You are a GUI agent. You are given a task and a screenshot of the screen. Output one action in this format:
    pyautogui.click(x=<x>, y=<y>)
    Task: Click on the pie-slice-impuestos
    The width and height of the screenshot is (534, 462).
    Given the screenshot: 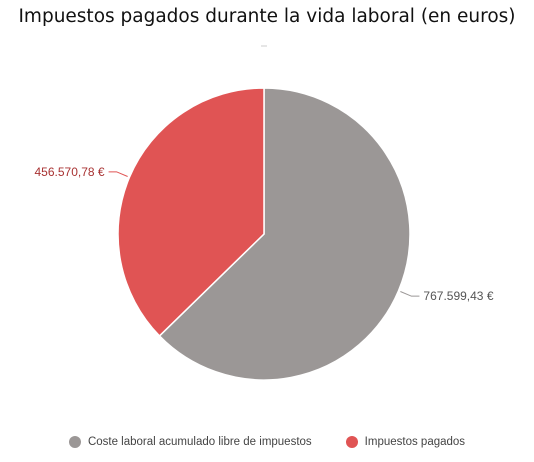 What is the action you would take?
    pyautogui.click(x=191, y=212)
    